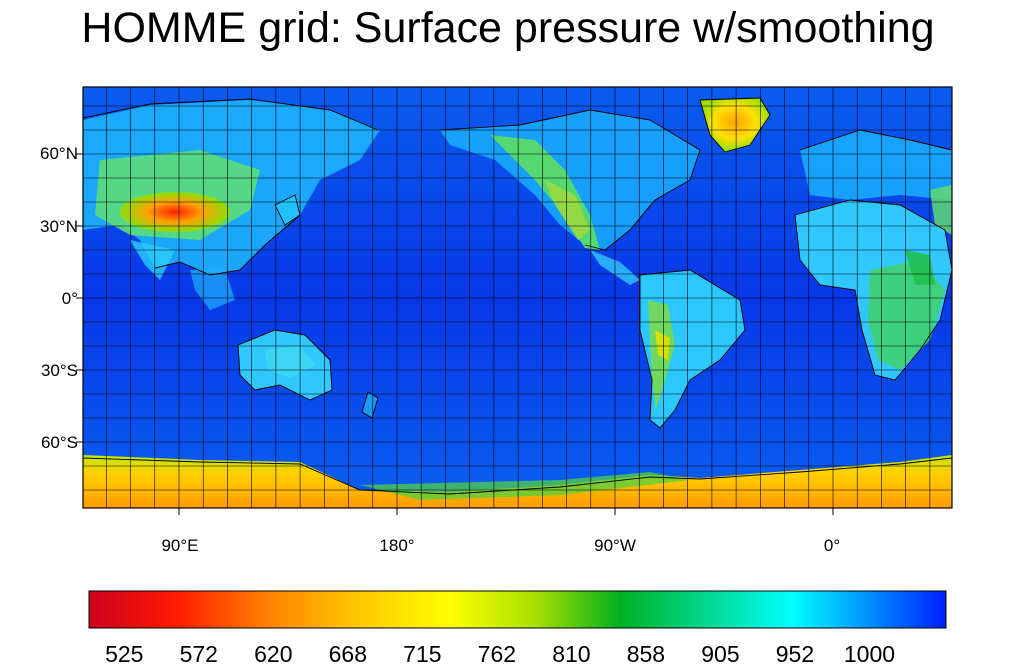  I want to click on colorbar-label: 1000, so click(869, 654).